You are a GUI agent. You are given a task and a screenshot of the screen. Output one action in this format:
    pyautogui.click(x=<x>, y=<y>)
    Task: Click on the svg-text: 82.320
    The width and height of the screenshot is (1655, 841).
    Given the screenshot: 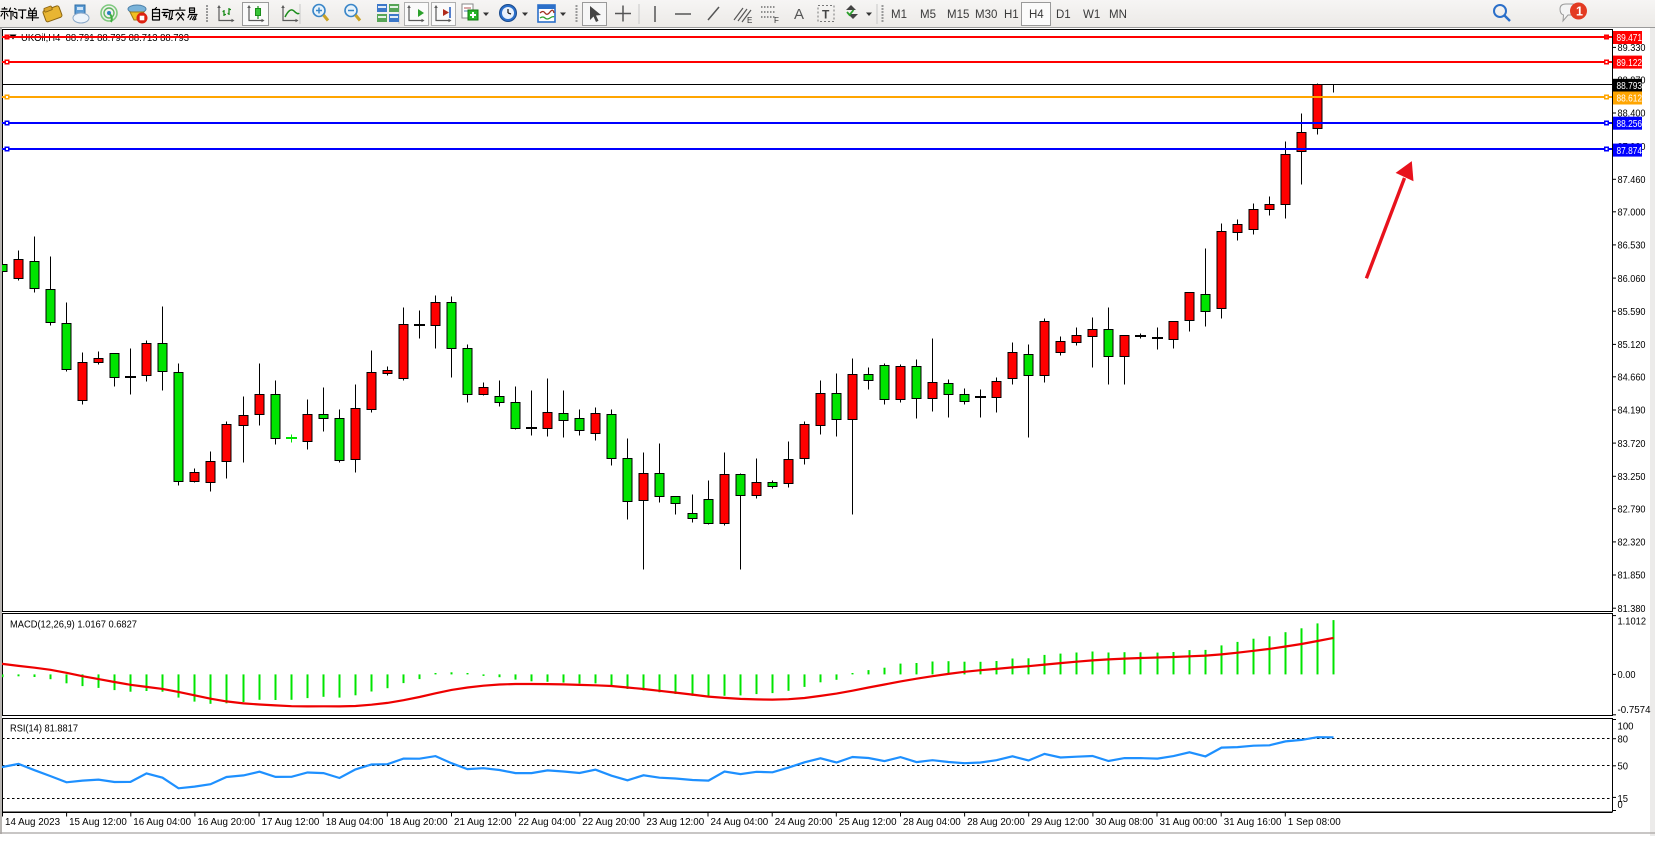 What is the action you would take?
    pyautogui.click(x=1632, y=543)
    